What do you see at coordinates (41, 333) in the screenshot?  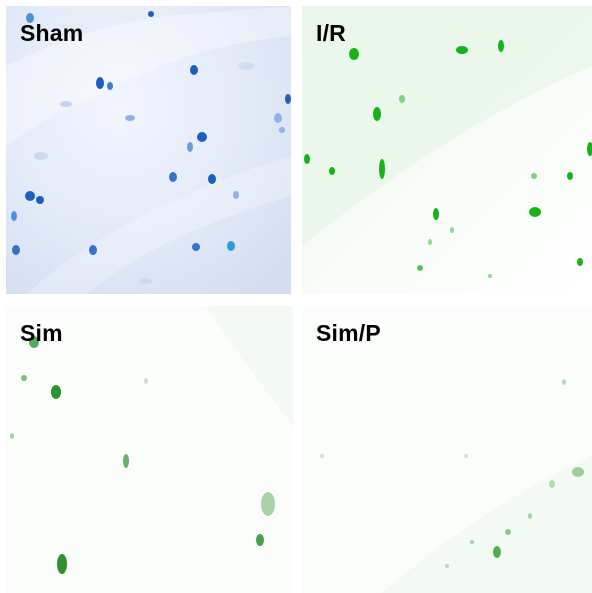 I see `panel-label-sim: Sim` at bounding box center [41, 333].